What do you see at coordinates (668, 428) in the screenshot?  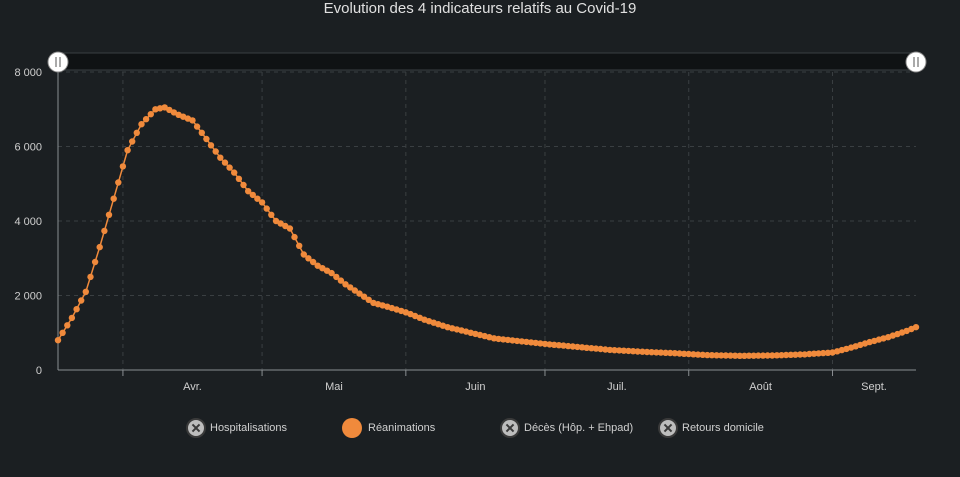 I see `legend-toggle-off-icon` at bounding box center [668, 428].